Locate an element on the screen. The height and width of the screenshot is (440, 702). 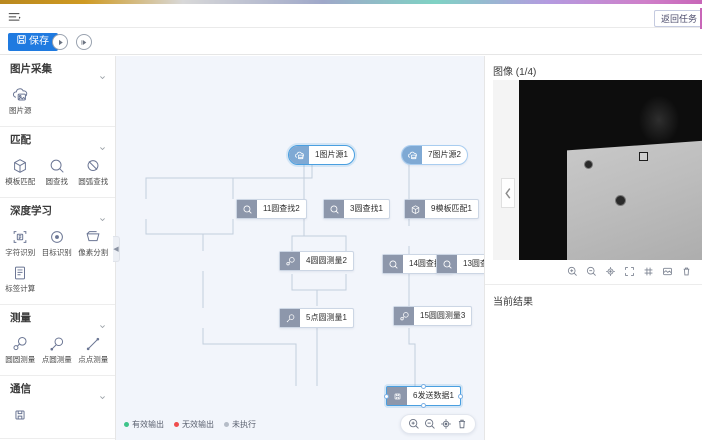
sidebar-item-point-circle-measure: 点圆测量 is located at coordinates (57, 351).